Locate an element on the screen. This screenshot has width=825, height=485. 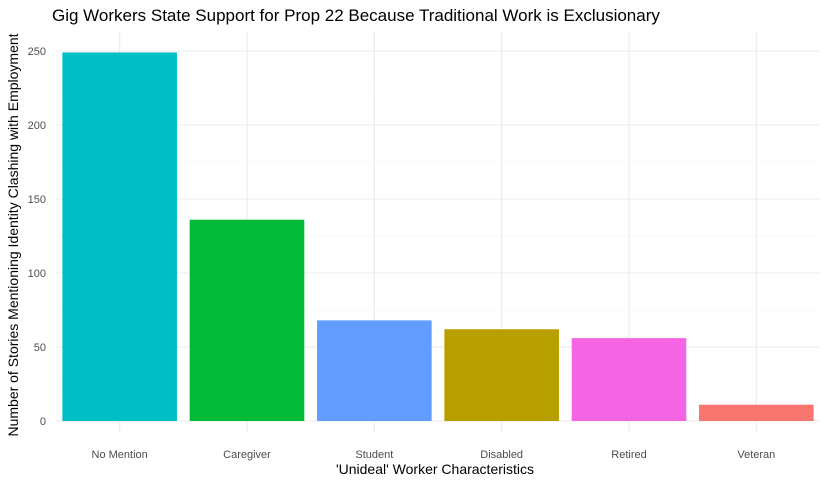
bar-no-mention is located at coordinates (119, 236).